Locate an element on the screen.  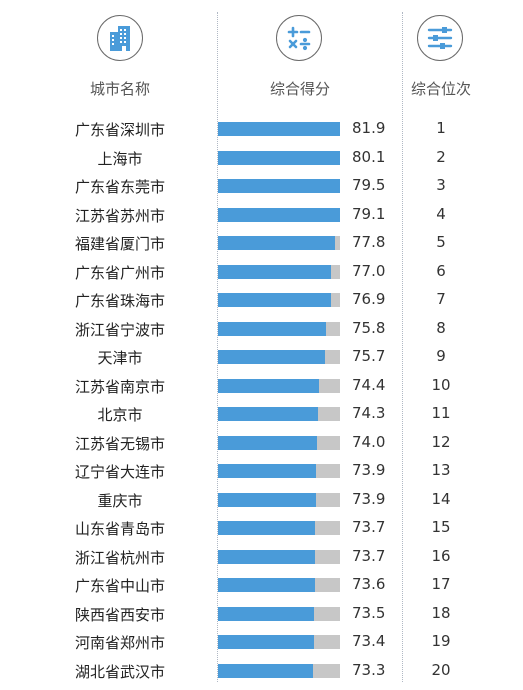
score-label: 74.3 is located at coordinates (369, 413).